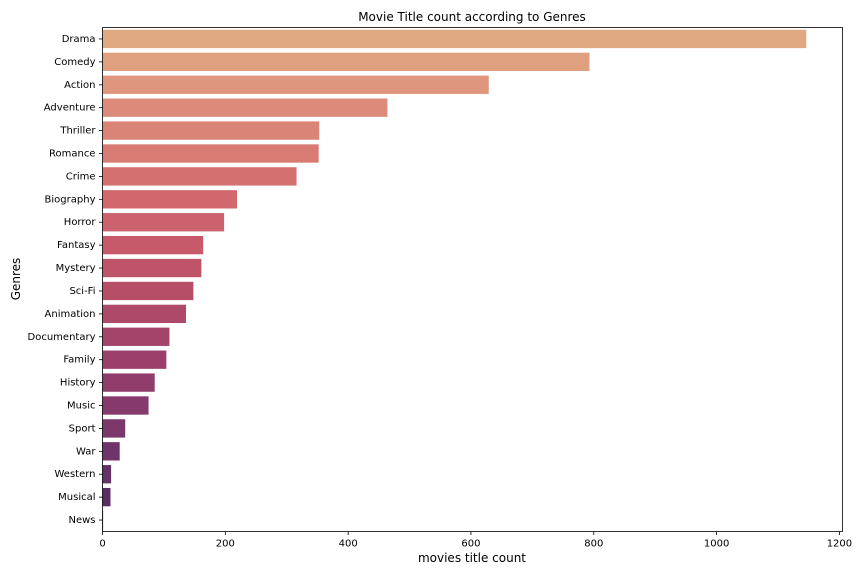  What do you see at coordinates (86, 451) in the screenshot?
I see `y-tick-label: War` at bounding box center [86, 451].